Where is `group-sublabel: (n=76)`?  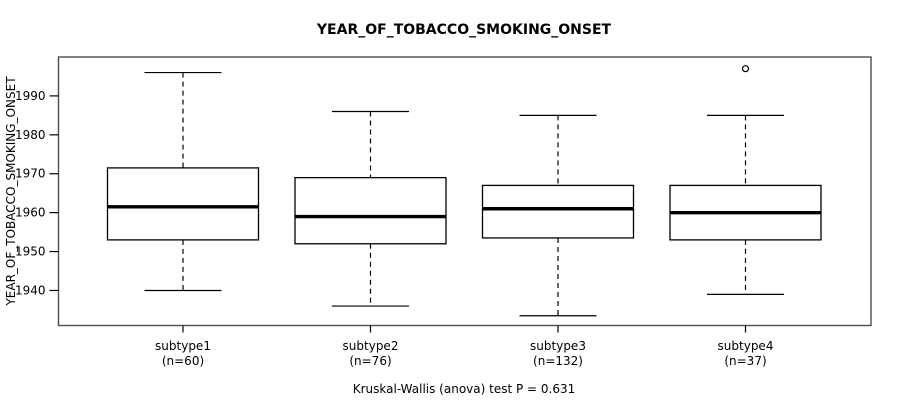
group-sublabel: (n=76) is located at coordinates (370, 361).